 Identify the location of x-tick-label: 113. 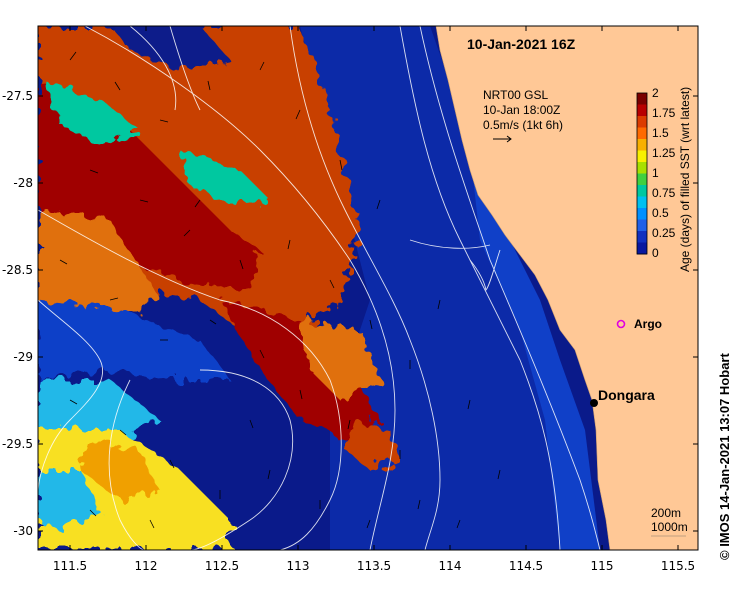
(298, 566).